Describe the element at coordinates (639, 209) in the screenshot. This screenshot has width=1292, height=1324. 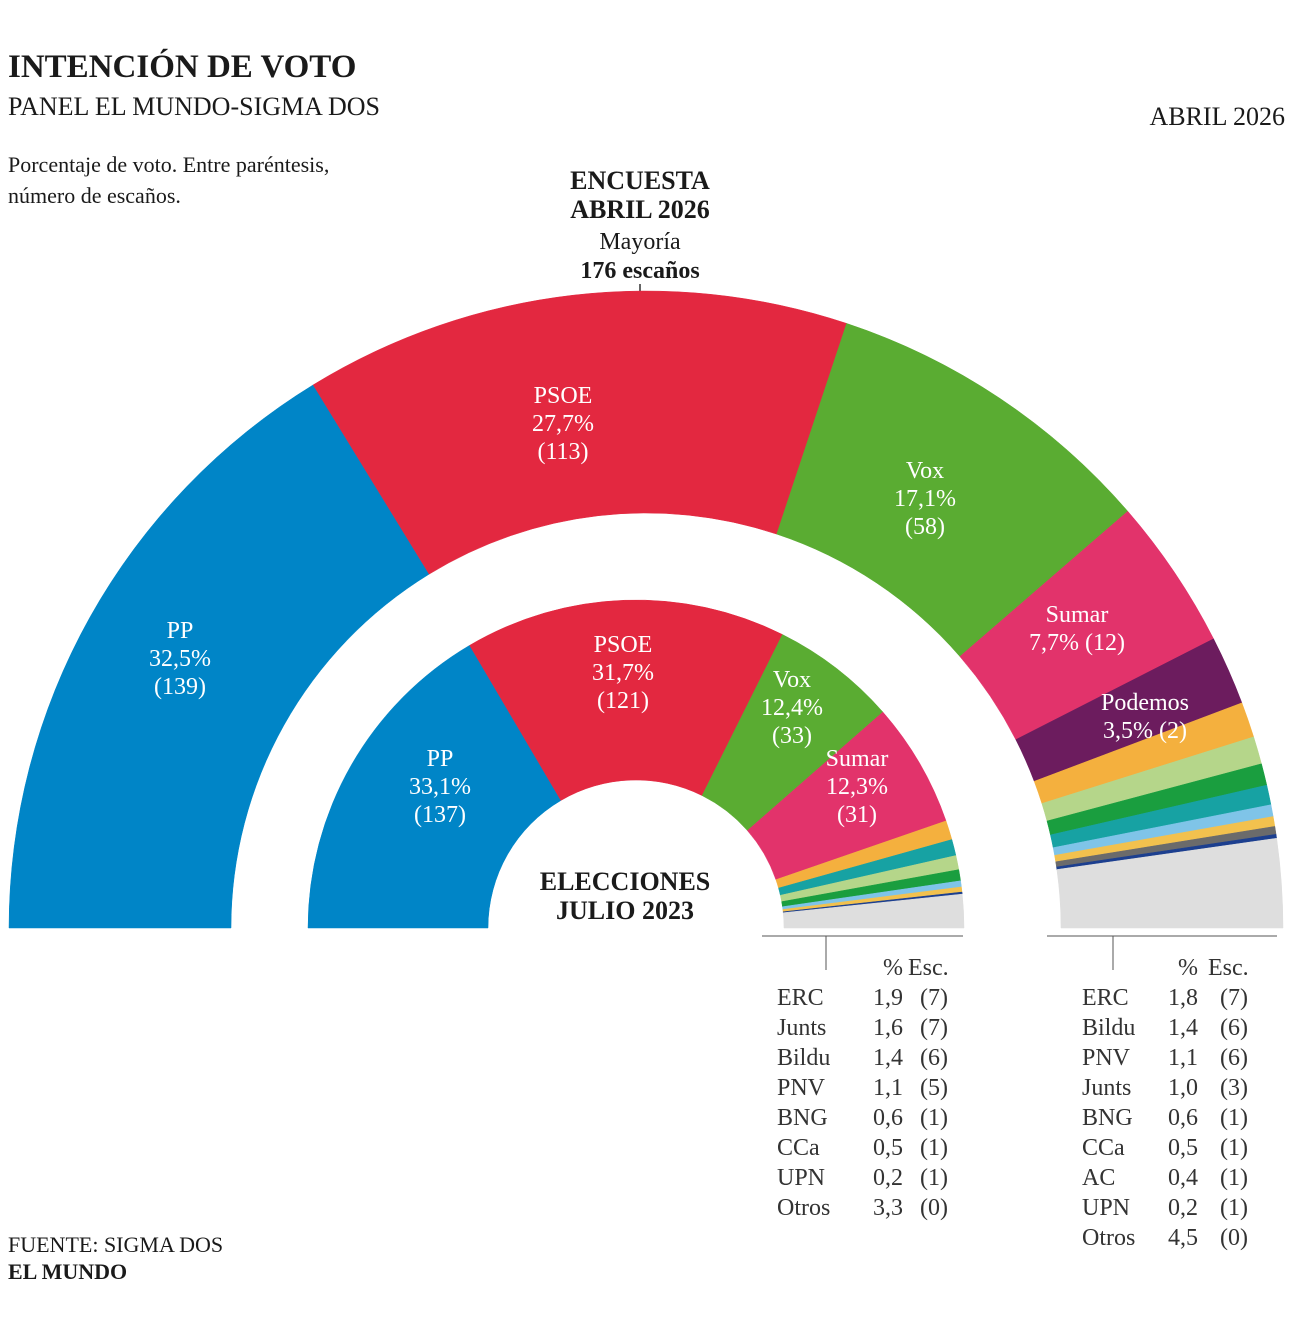
I see `chart-title: ABRIL 2026` at that location.